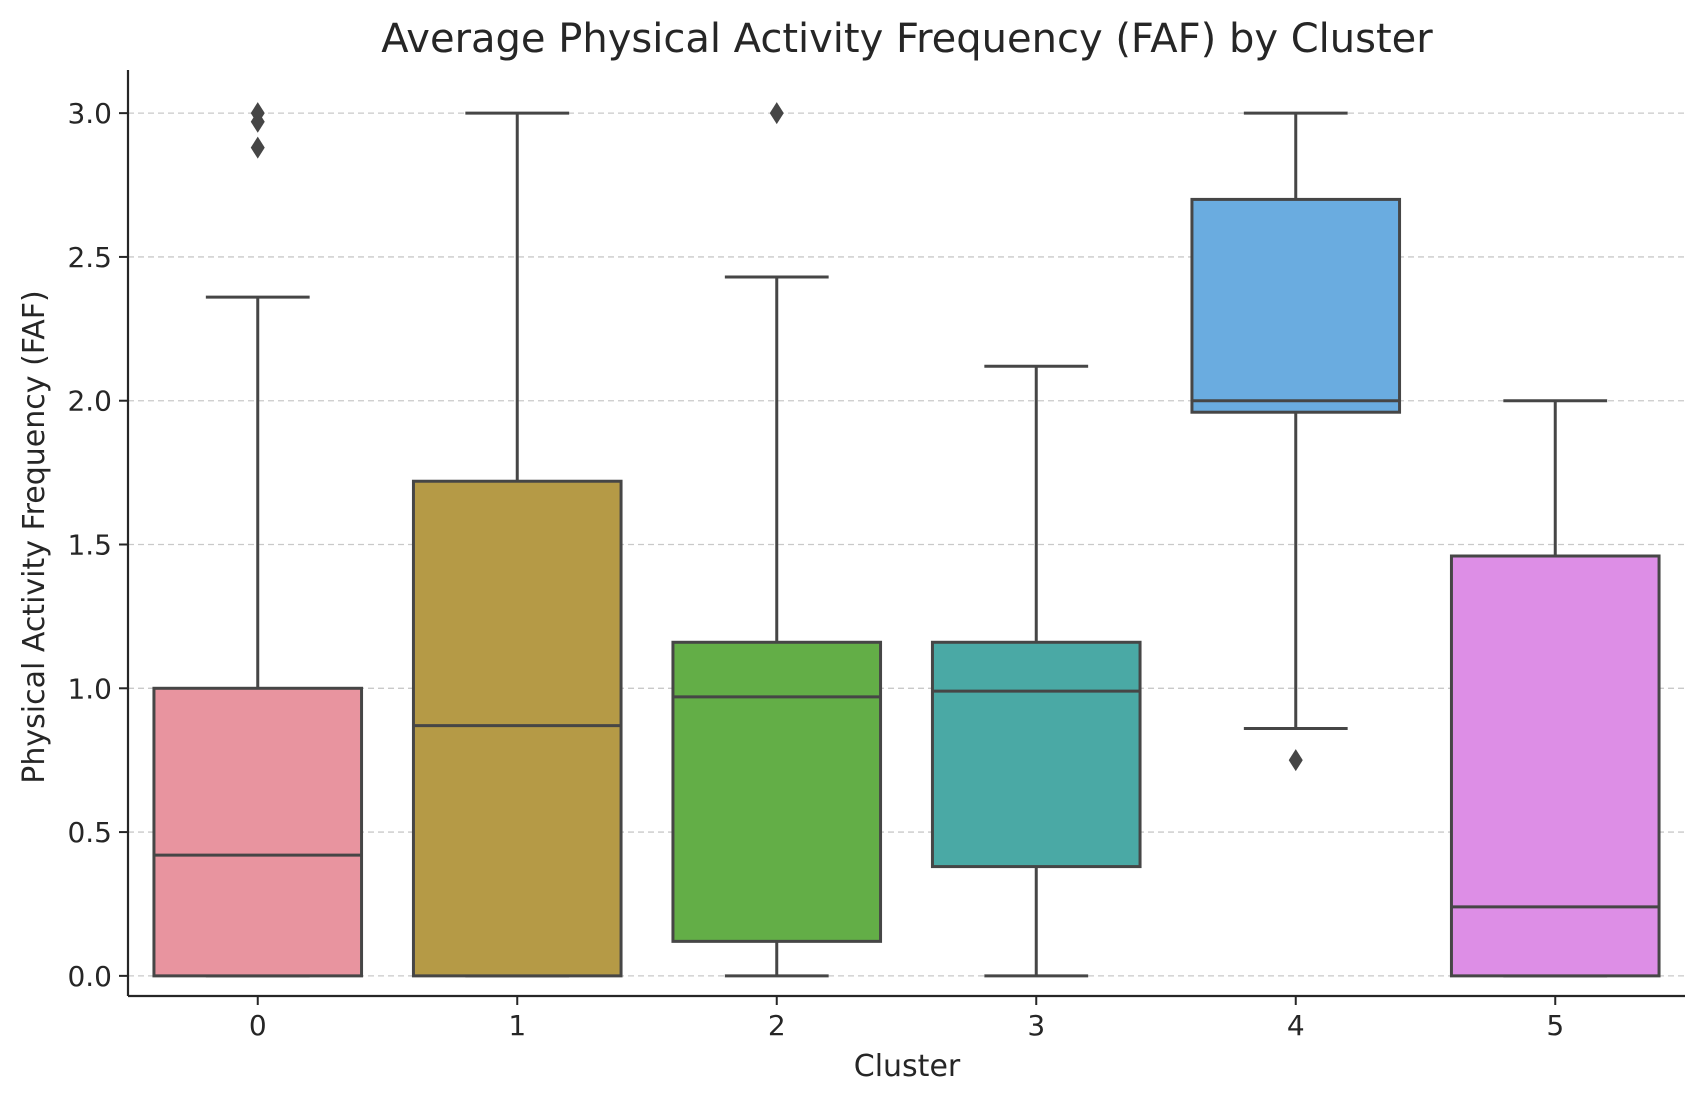  I want to click on y-axis-label: Physical Activity Frequency (FAF), so click(34, 537).